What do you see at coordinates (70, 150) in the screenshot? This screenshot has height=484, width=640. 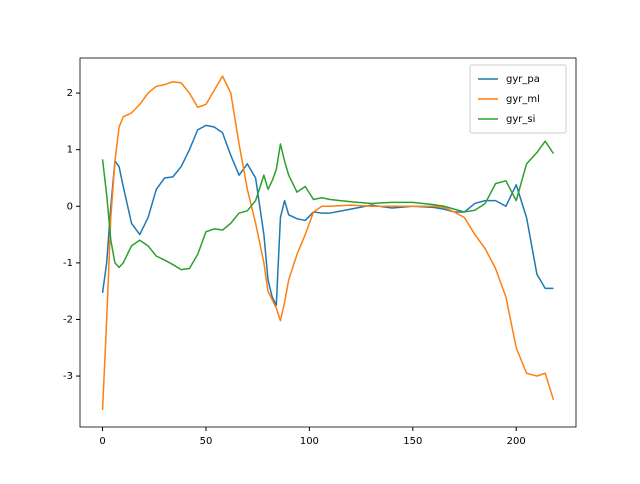 I see `y-tick-label: 1` at bounding box center [70, 150].